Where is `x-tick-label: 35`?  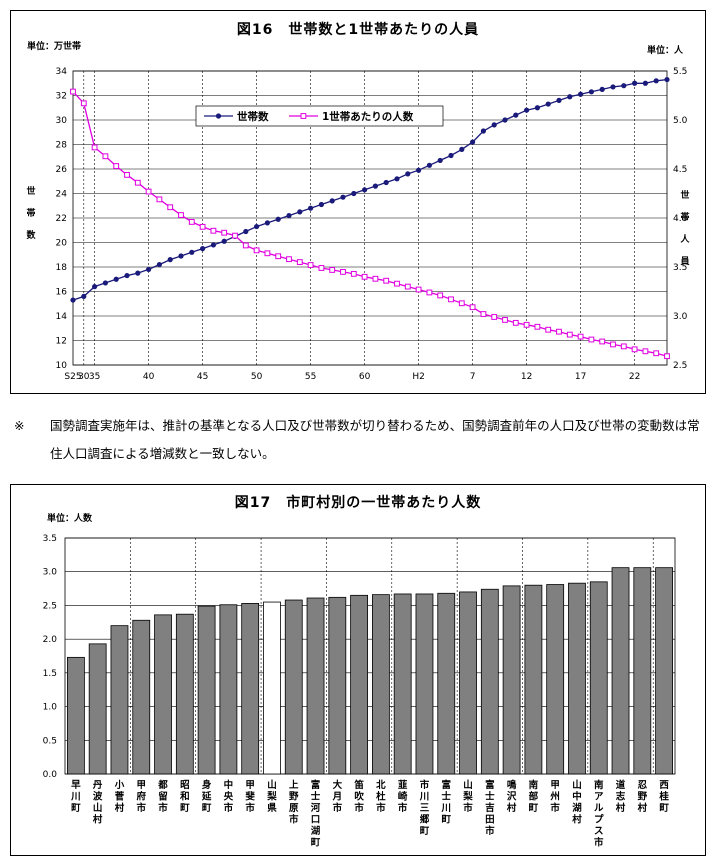 x-tick-label: 35 is located at coordinates (94, 377).